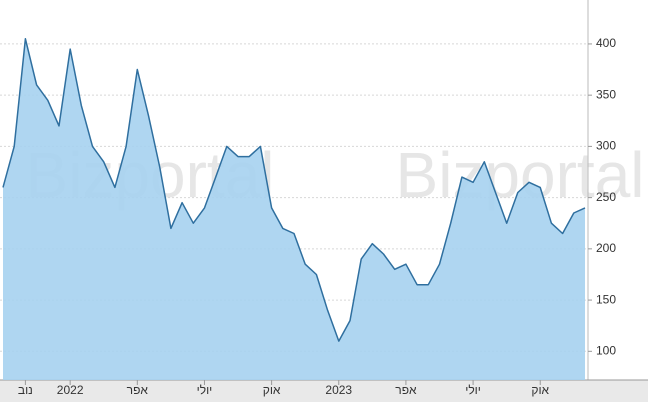 This screenshot has height=405, width=648. What do you see at coordinates (606, 146) in the screenshot?
I see `y-tick-label: 300` at bounding box center [606, 146].